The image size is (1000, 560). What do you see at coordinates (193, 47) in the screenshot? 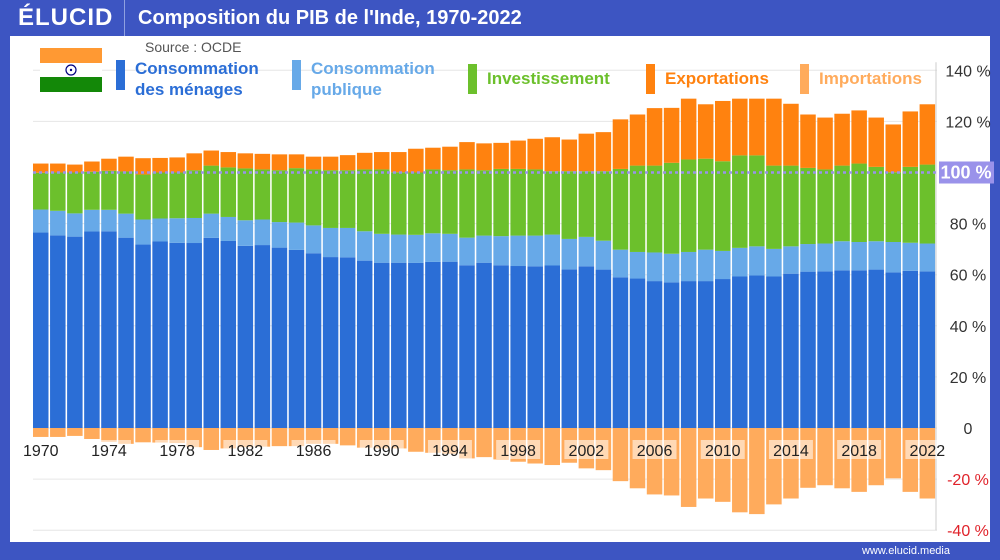
I see `source-note: Source : OCDE` at bounding box center [193, 47].